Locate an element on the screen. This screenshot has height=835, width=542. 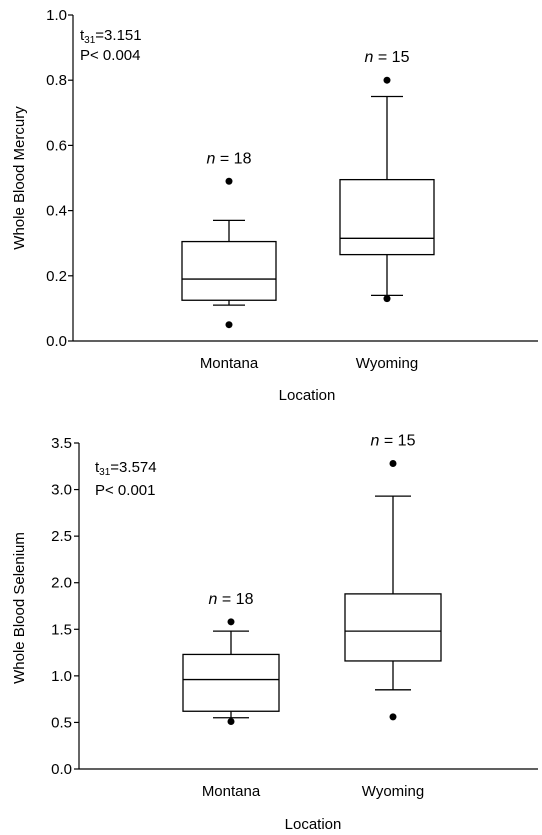
stat-t-label: t31=3.574 is located at coordinates (126, 468).